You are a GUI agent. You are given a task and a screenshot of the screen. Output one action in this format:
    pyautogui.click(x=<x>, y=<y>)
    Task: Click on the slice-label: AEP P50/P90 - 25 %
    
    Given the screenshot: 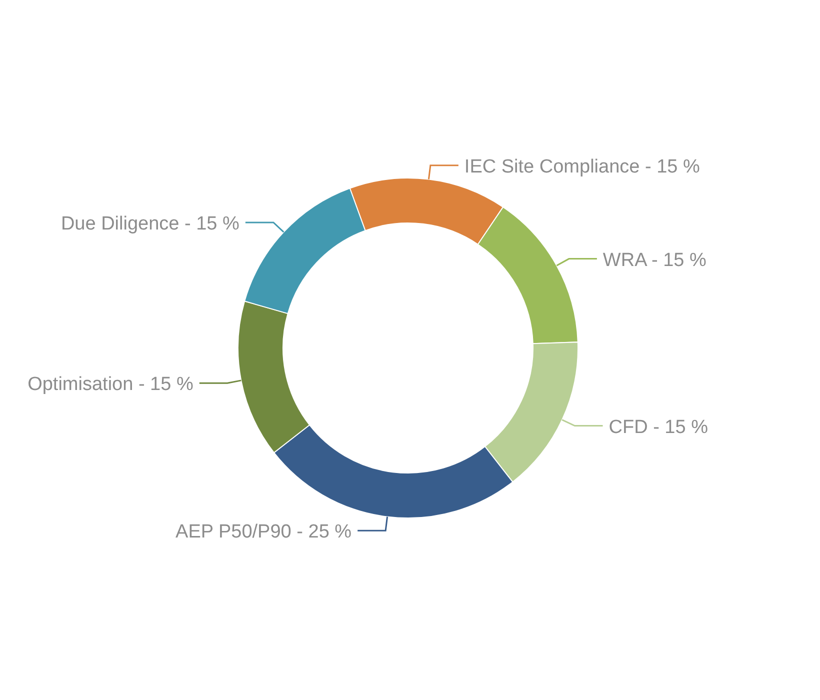 What is the action you would take?
    pyautogui.click(x=264, y=532)
    